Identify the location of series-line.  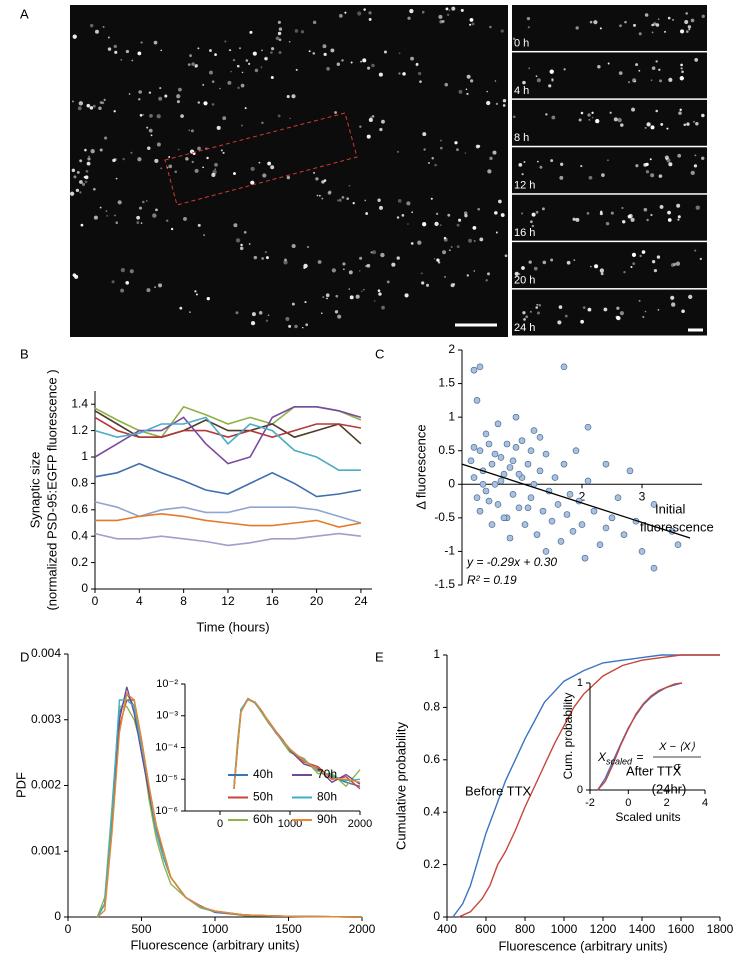
(586, 786).